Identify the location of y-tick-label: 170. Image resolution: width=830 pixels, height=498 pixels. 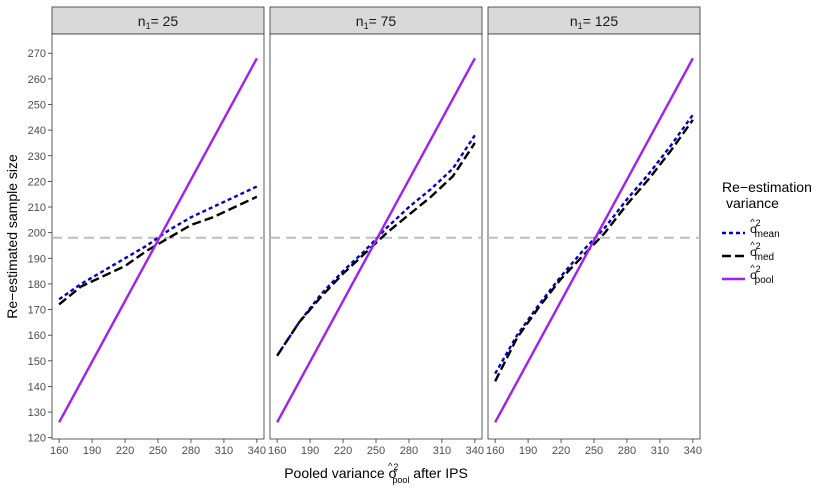
(37, 311).